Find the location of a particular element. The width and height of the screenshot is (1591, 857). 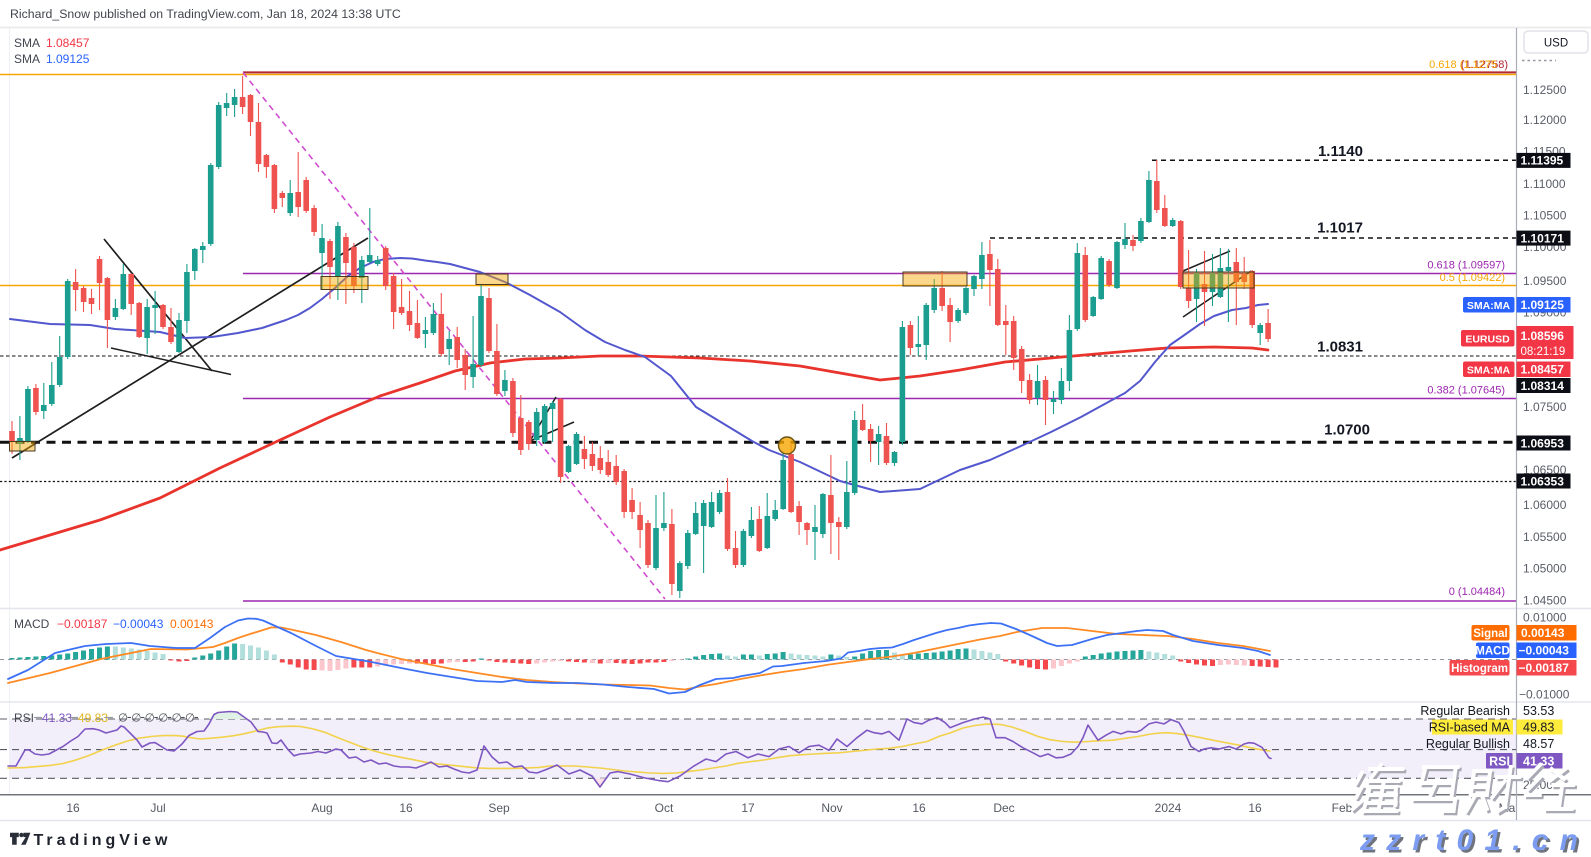

svg-text: 1.06353 is located at coordinates (1543, 481).